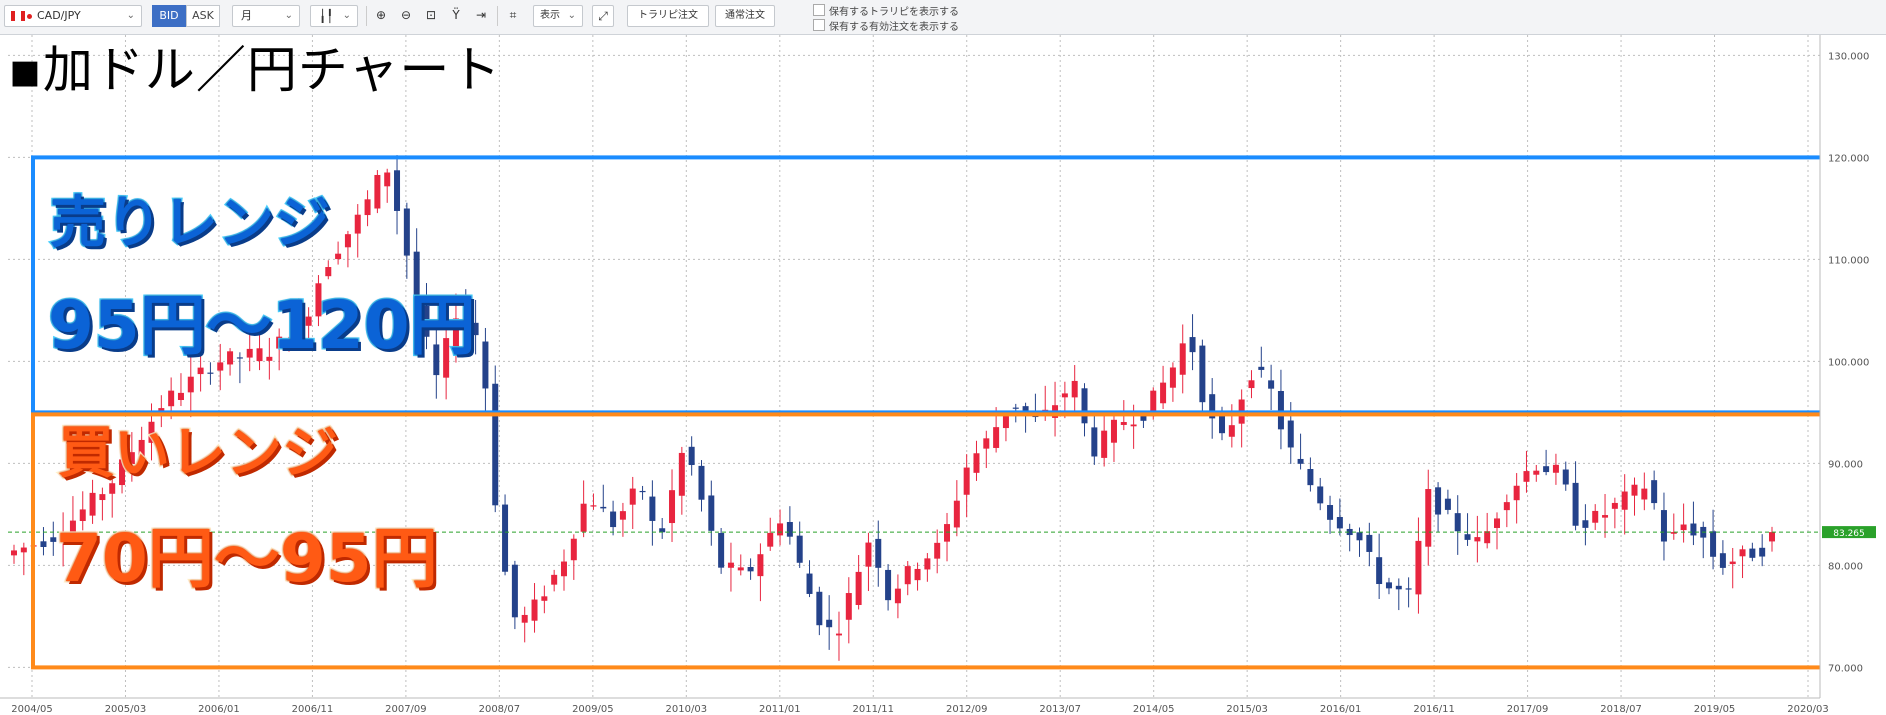  What do you see at coordinates (1848, 56) in the screenshot?
I see `y-tick-label: 130.000` at bounding box center [1848, 56].